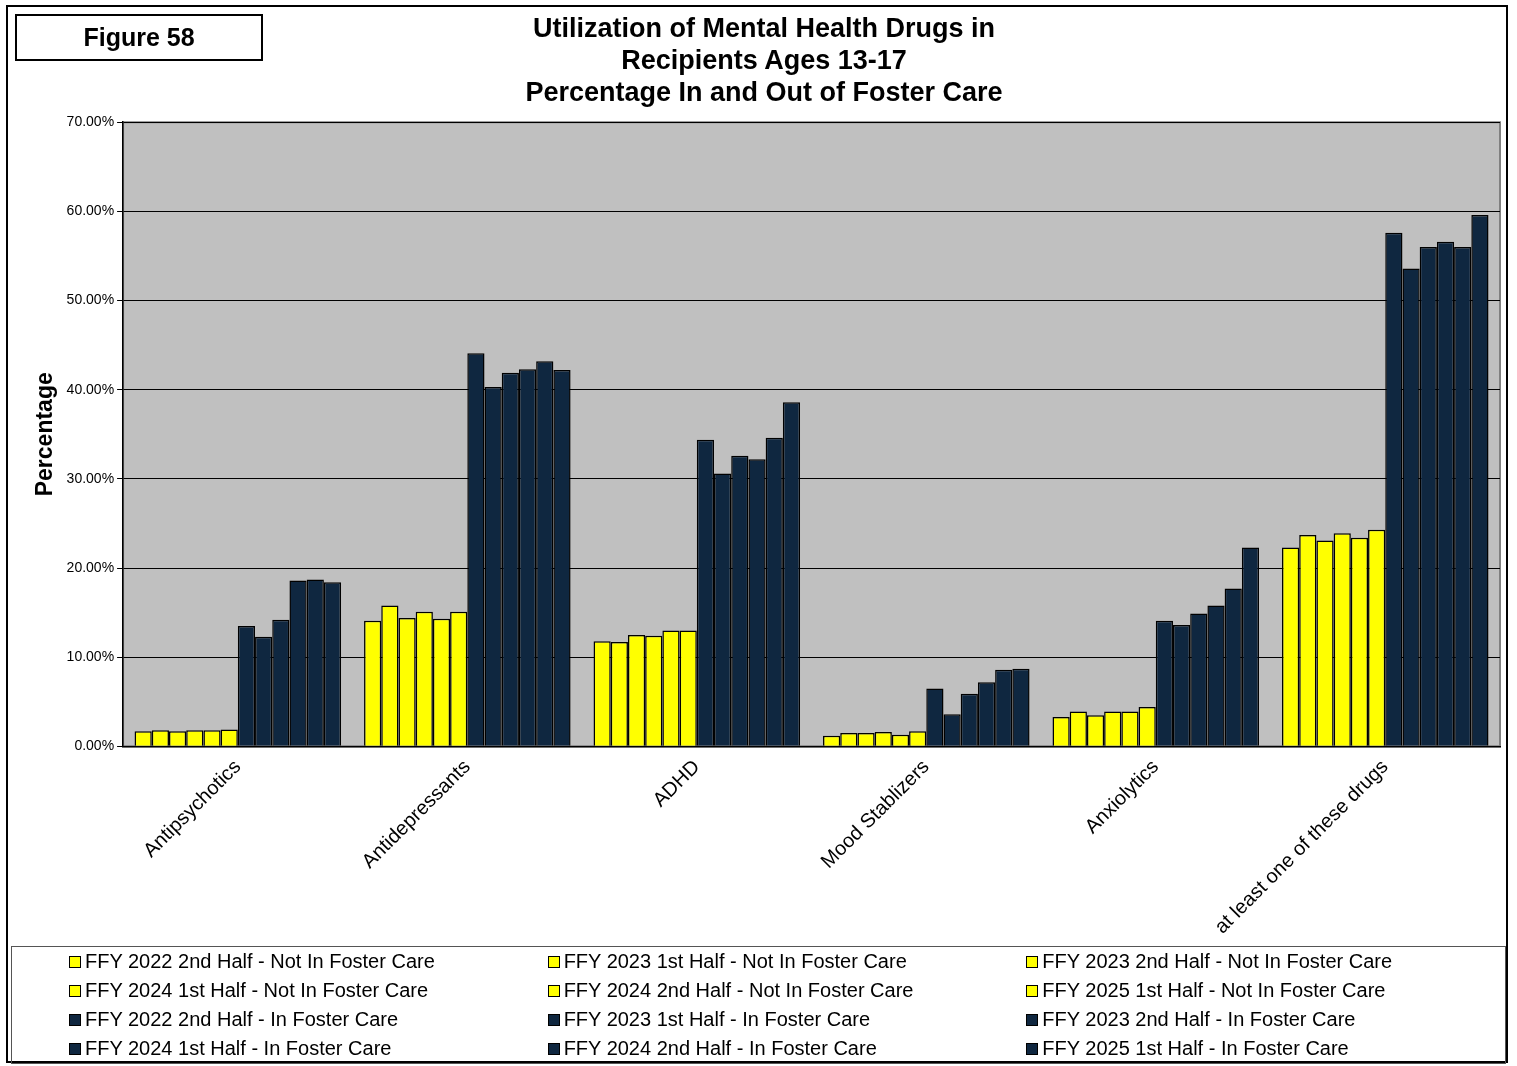  I want to click on y-tick-label: 60.00%, so click(90, 210).